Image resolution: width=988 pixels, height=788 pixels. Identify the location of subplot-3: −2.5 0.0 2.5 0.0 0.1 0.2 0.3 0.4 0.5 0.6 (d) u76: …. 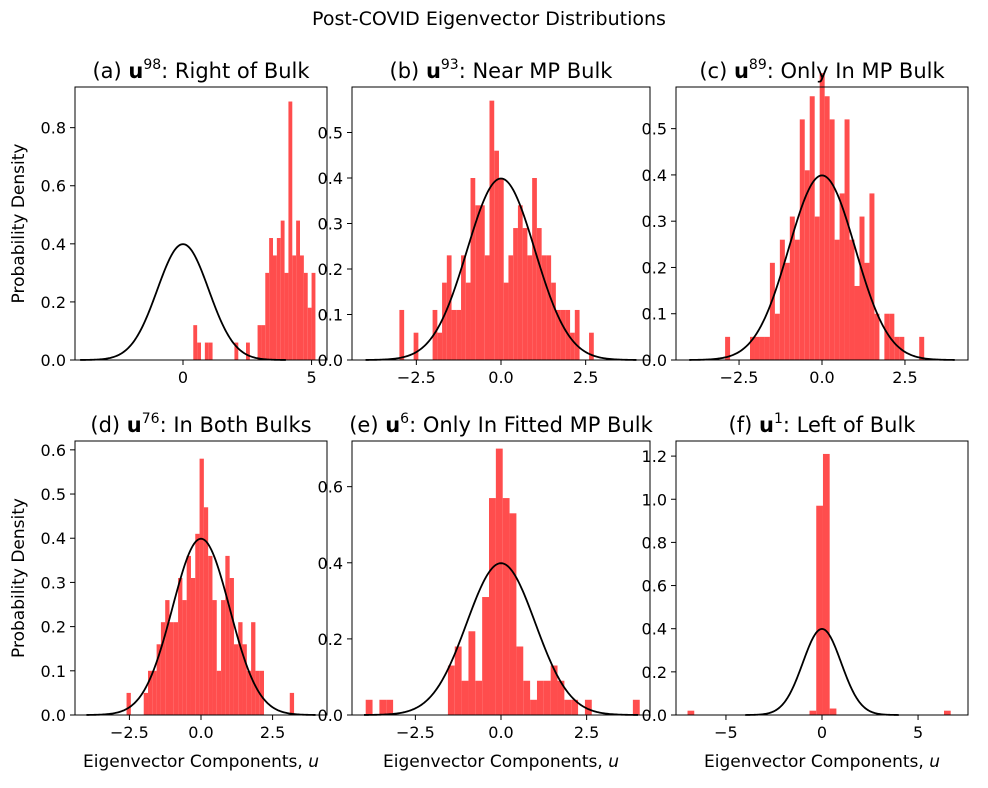
(168, 591).